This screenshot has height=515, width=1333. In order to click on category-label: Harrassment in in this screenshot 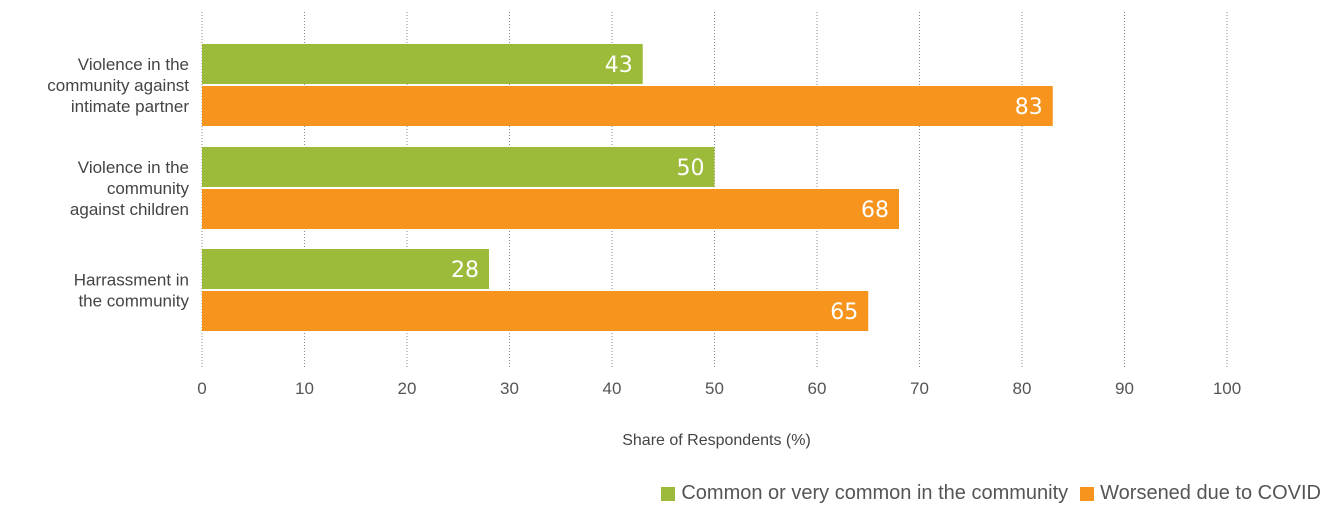, I will do `click(131, 280)`.